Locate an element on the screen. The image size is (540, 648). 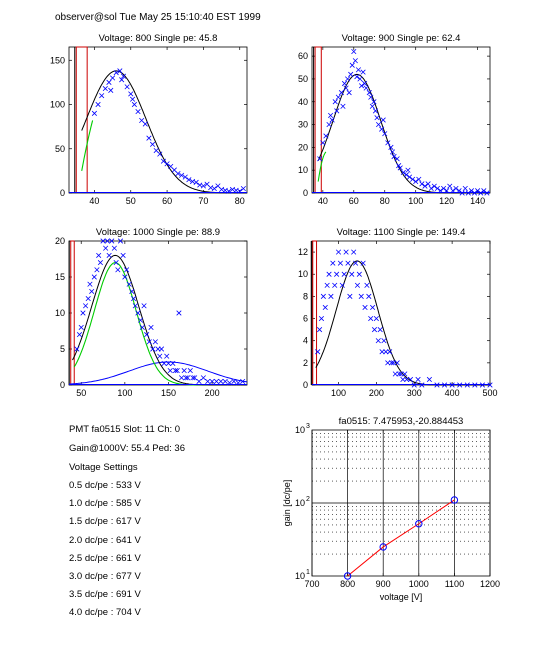
grid is located at coordinates (401, 503).